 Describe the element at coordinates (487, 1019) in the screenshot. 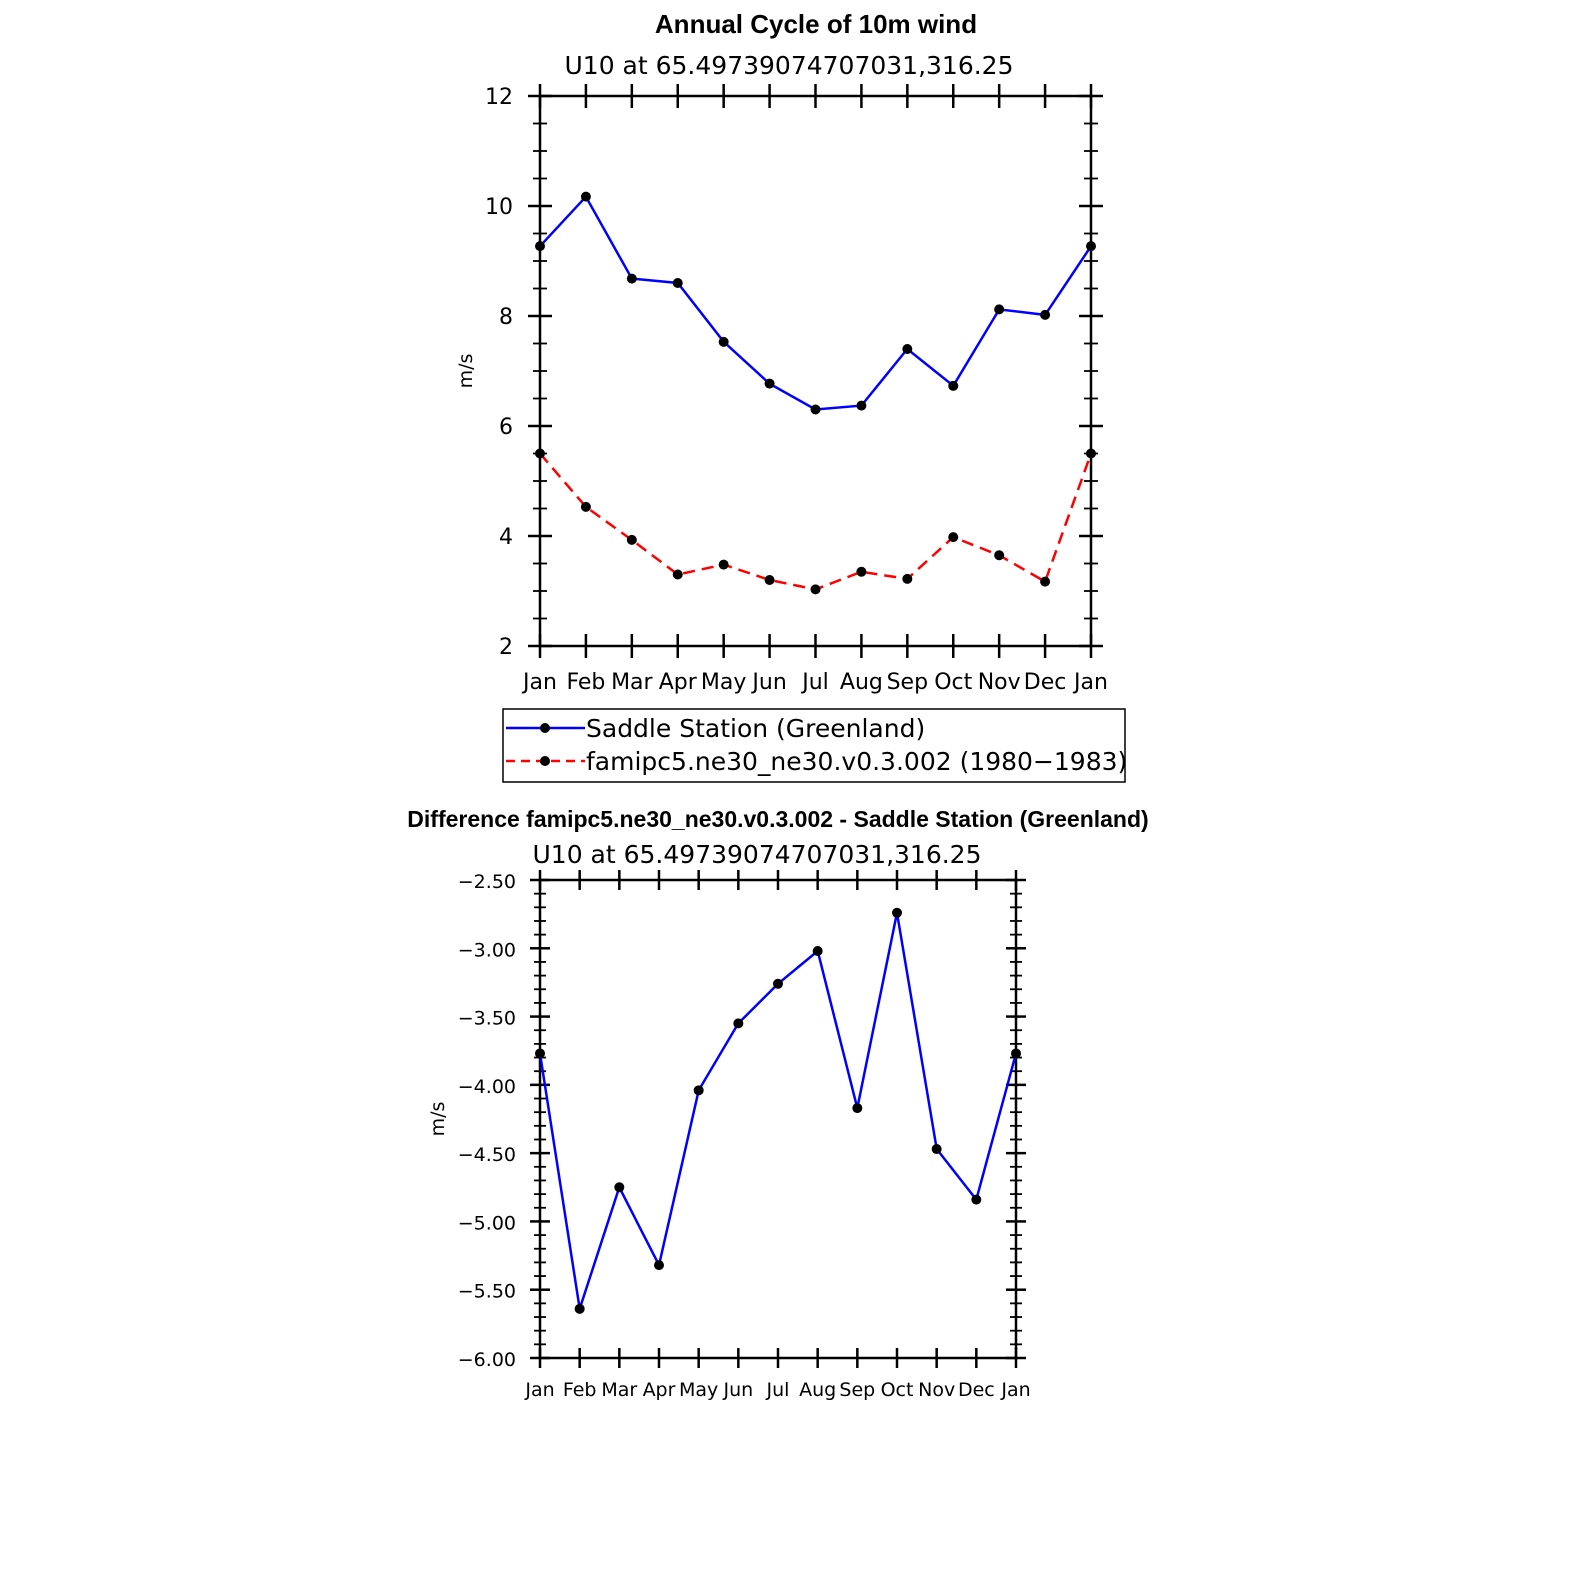

I see `y-tick-label: −3.50` at that location.